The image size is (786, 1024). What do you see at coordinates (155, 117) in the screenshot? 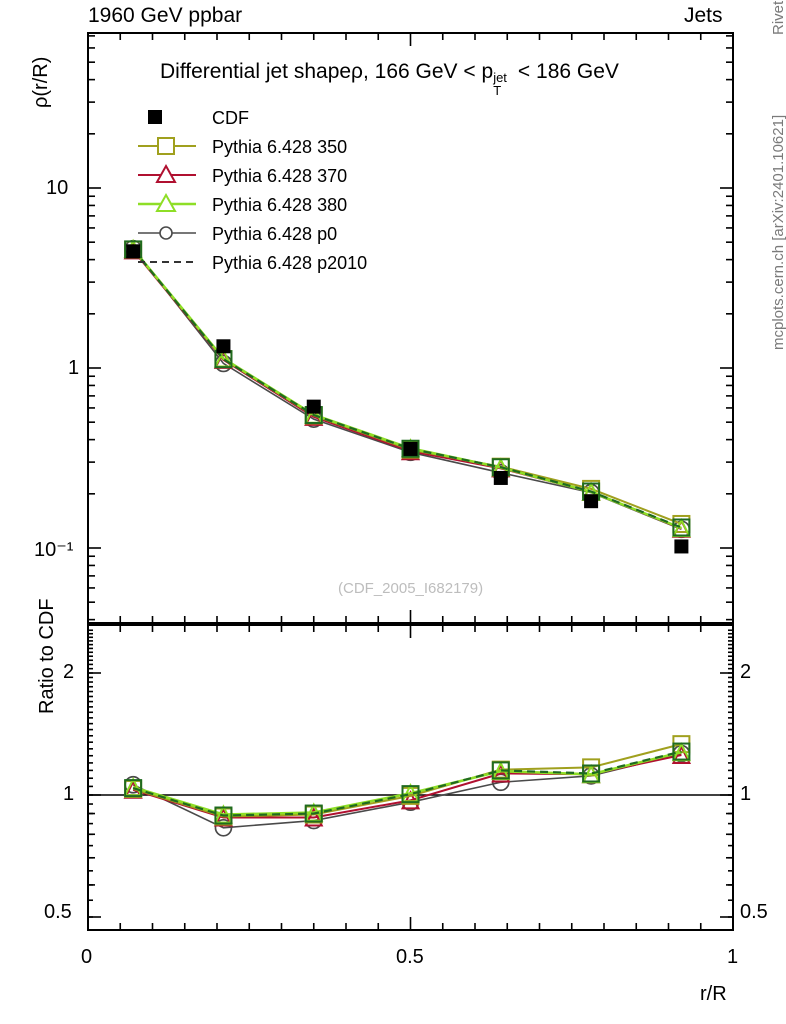
I see `legend-marker-cdf` at bounding box center [155, 117].